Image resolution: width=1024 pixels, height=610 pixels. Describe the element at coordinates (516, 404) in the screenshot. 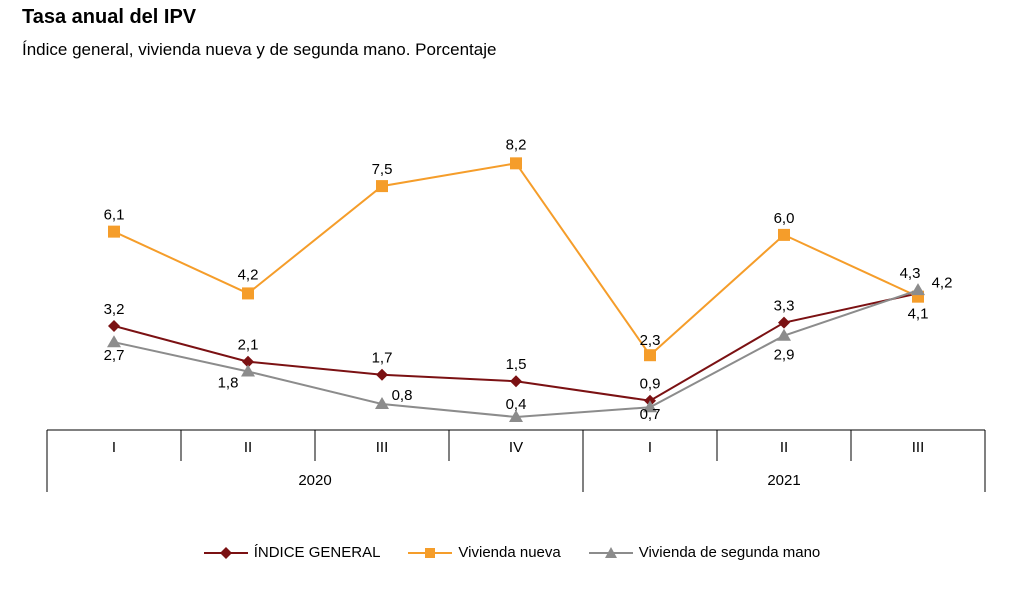

I see `data-label: 0,4` at that location.